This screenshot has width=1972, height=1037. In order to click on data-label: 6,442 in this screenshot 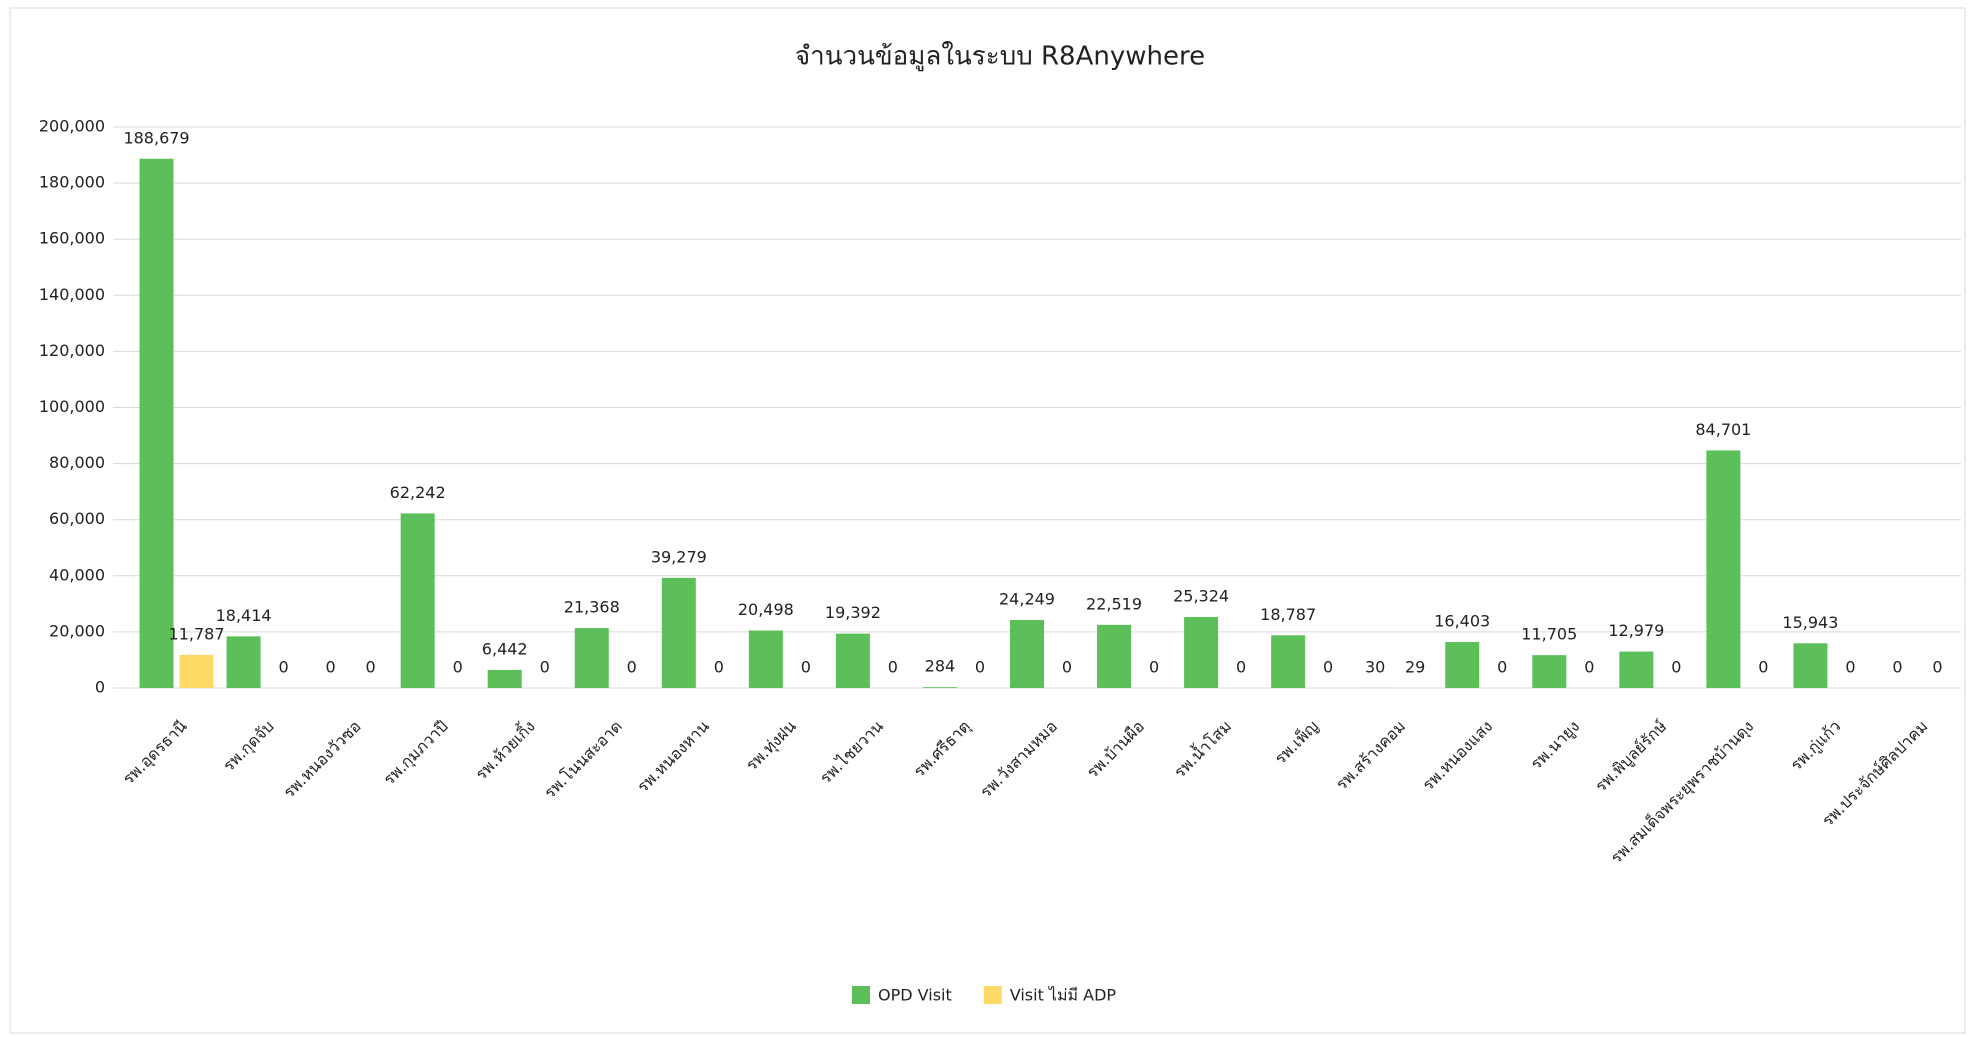, I will do `click(505, 648)`.